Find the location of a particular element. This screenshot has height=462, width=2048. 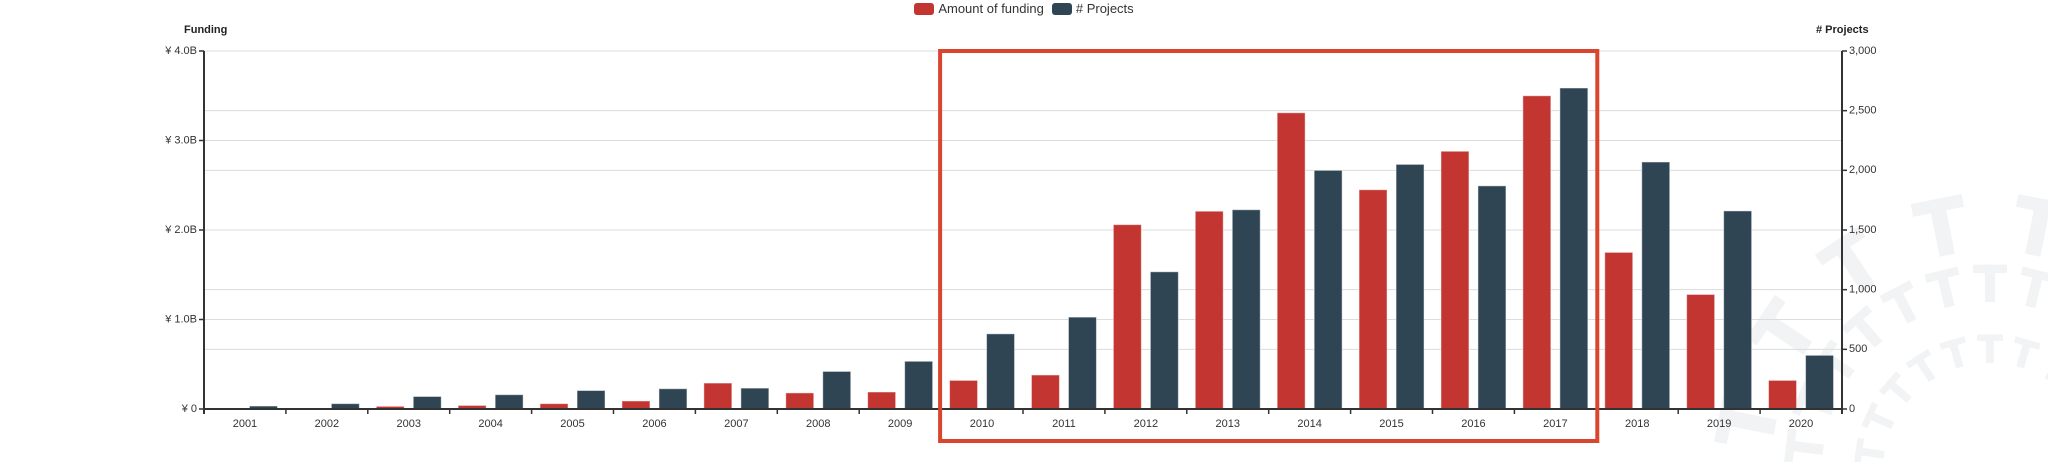

left-tick-label: ¥ 1.0B is located at coordinates (180, 319).